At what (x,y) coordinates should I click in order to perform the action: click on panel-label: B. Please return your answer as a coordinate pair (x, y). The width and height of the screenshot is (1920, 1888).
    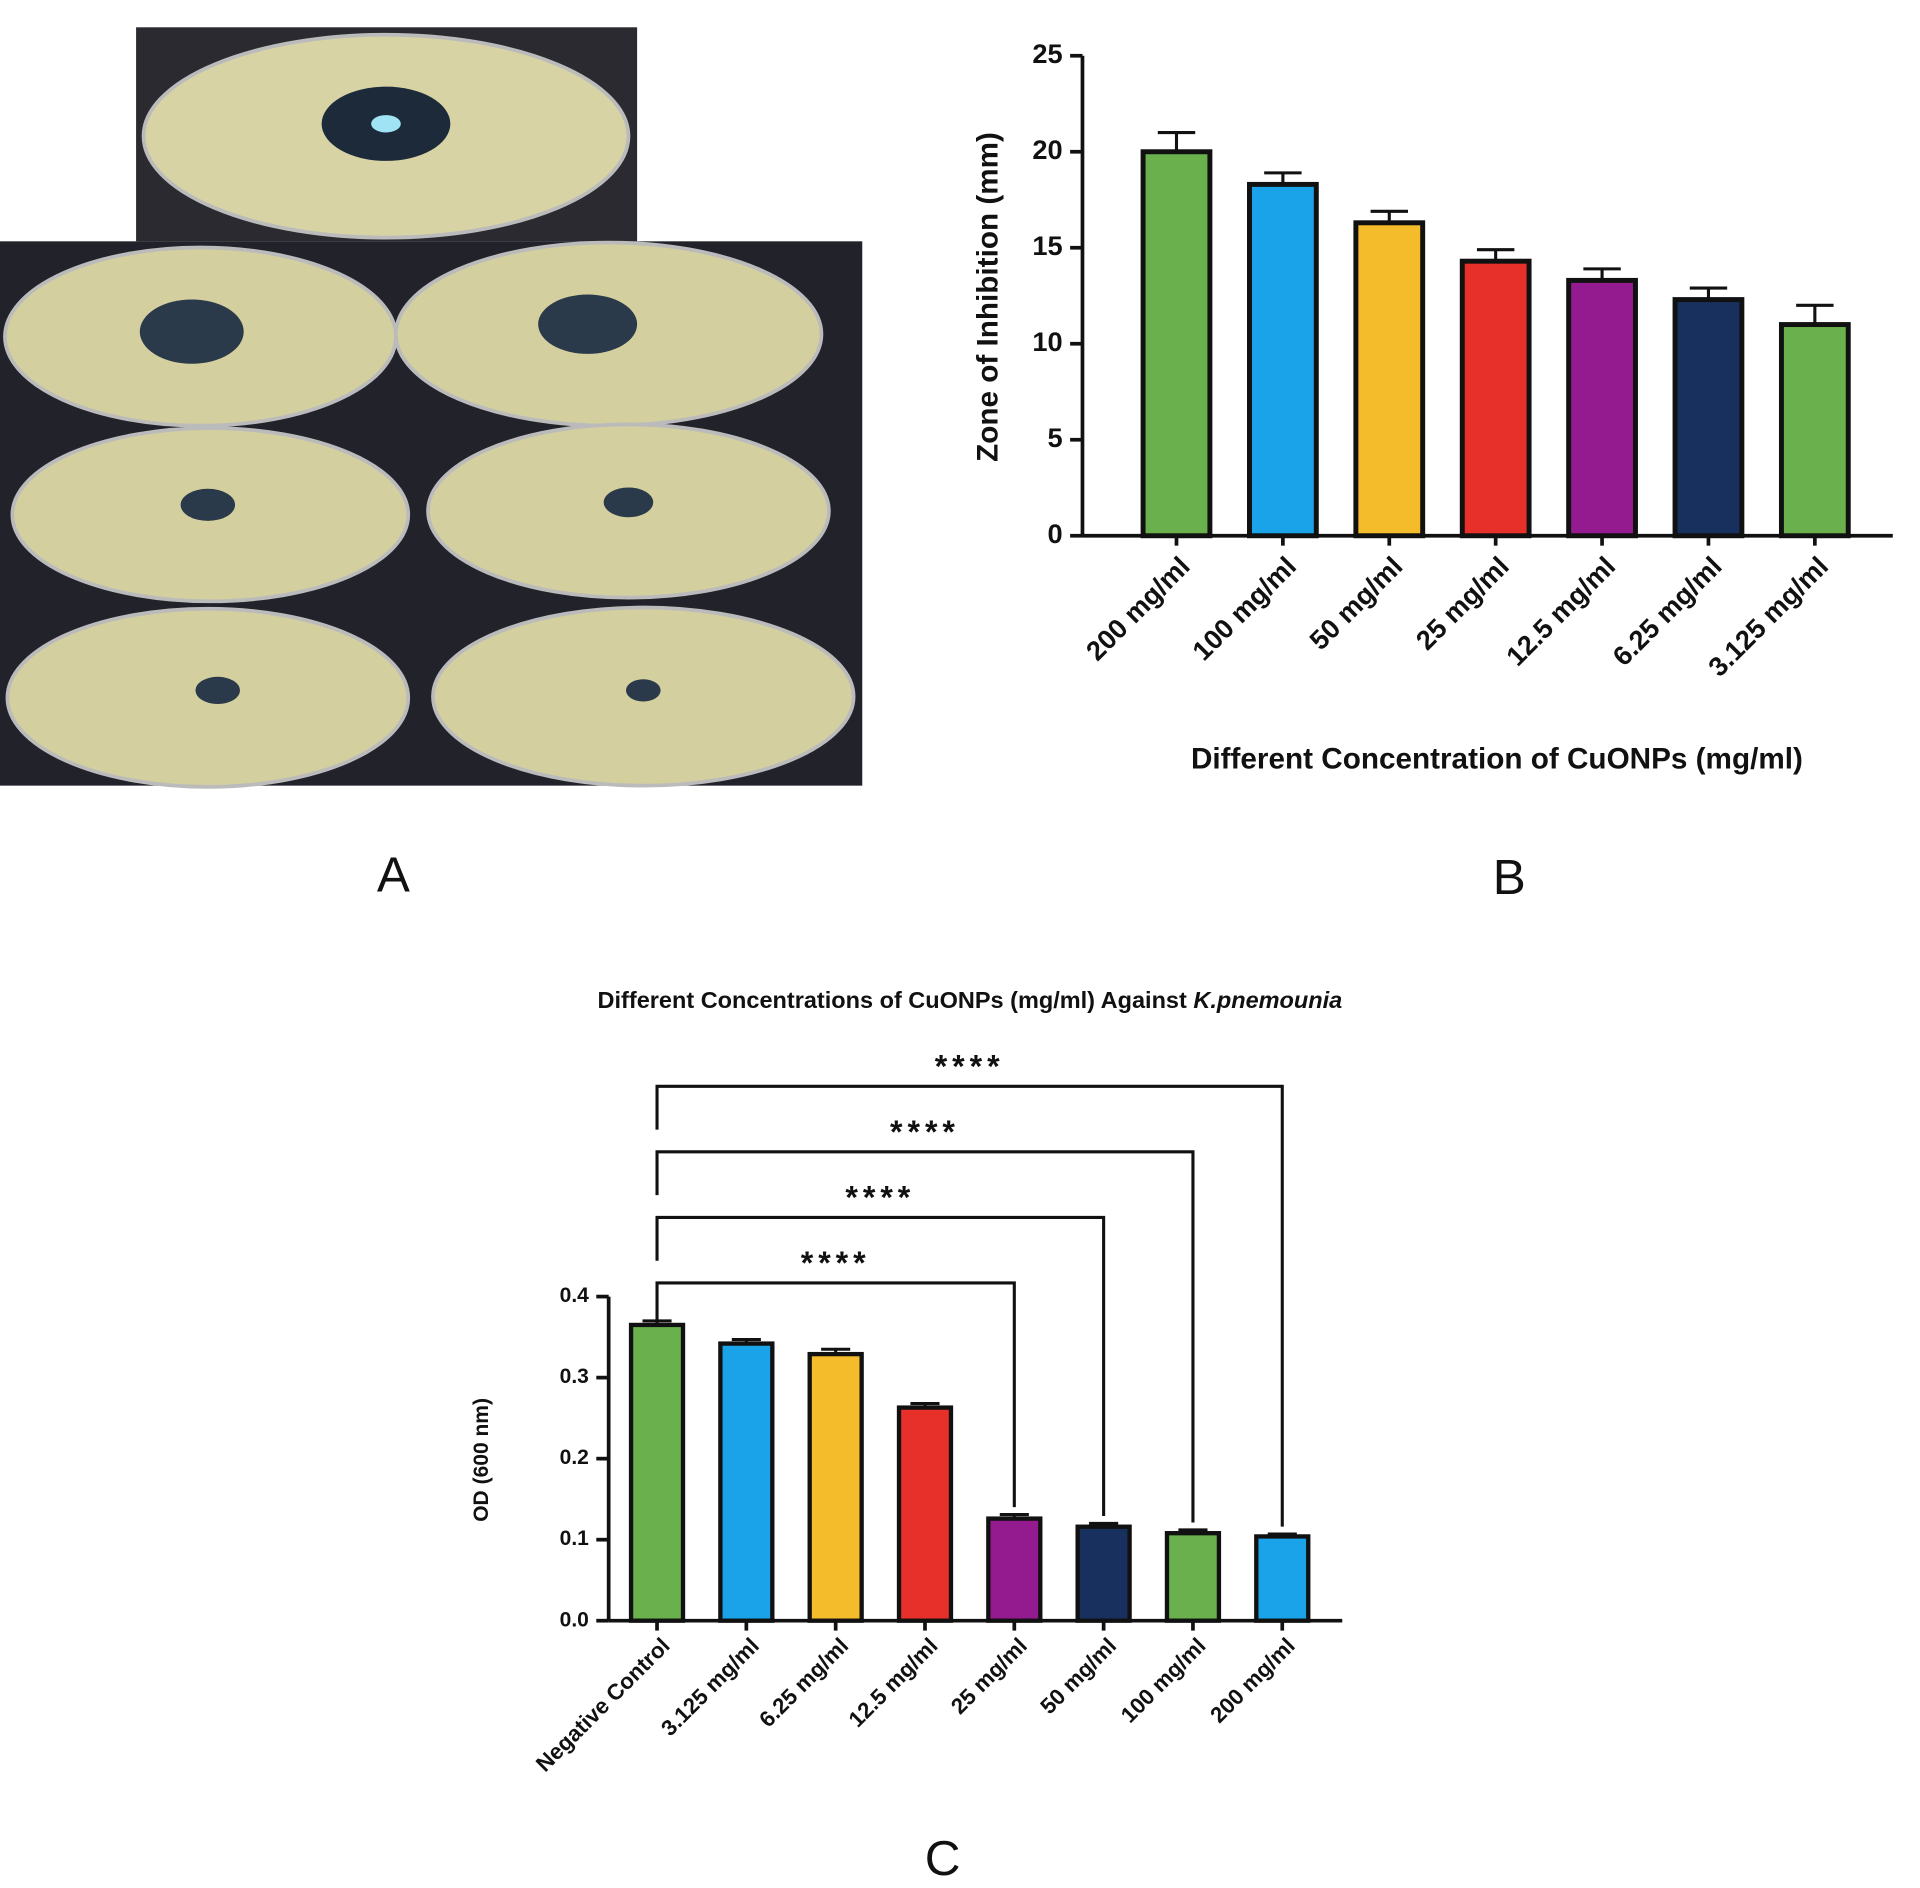
    Looking at the image, I should click on (1509, 877).